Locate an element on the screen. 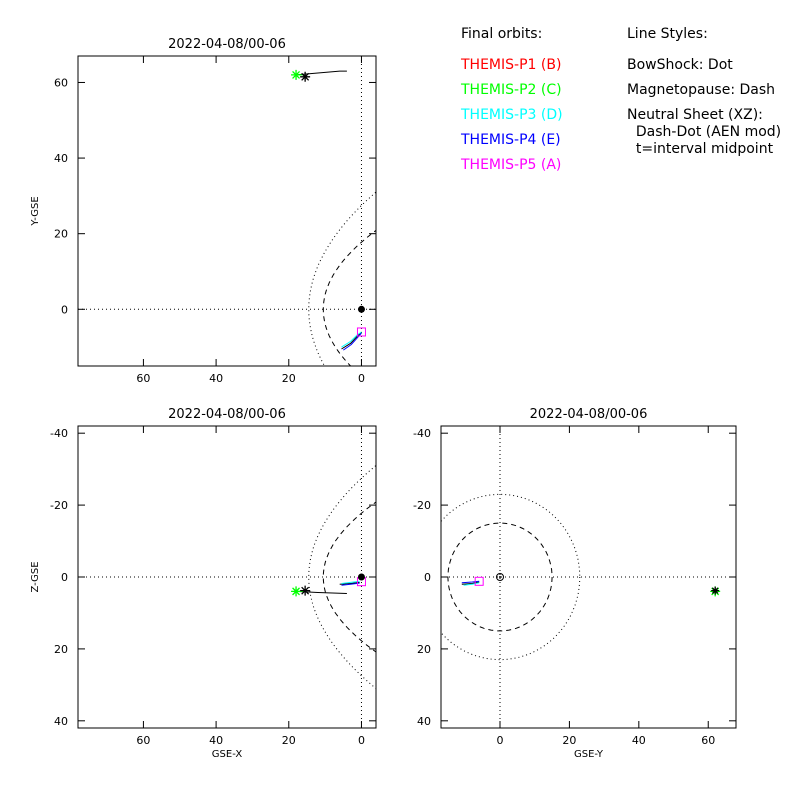  legend-probe-p4: THEMIS-P4 (E) is located at coordinates (511, 140).